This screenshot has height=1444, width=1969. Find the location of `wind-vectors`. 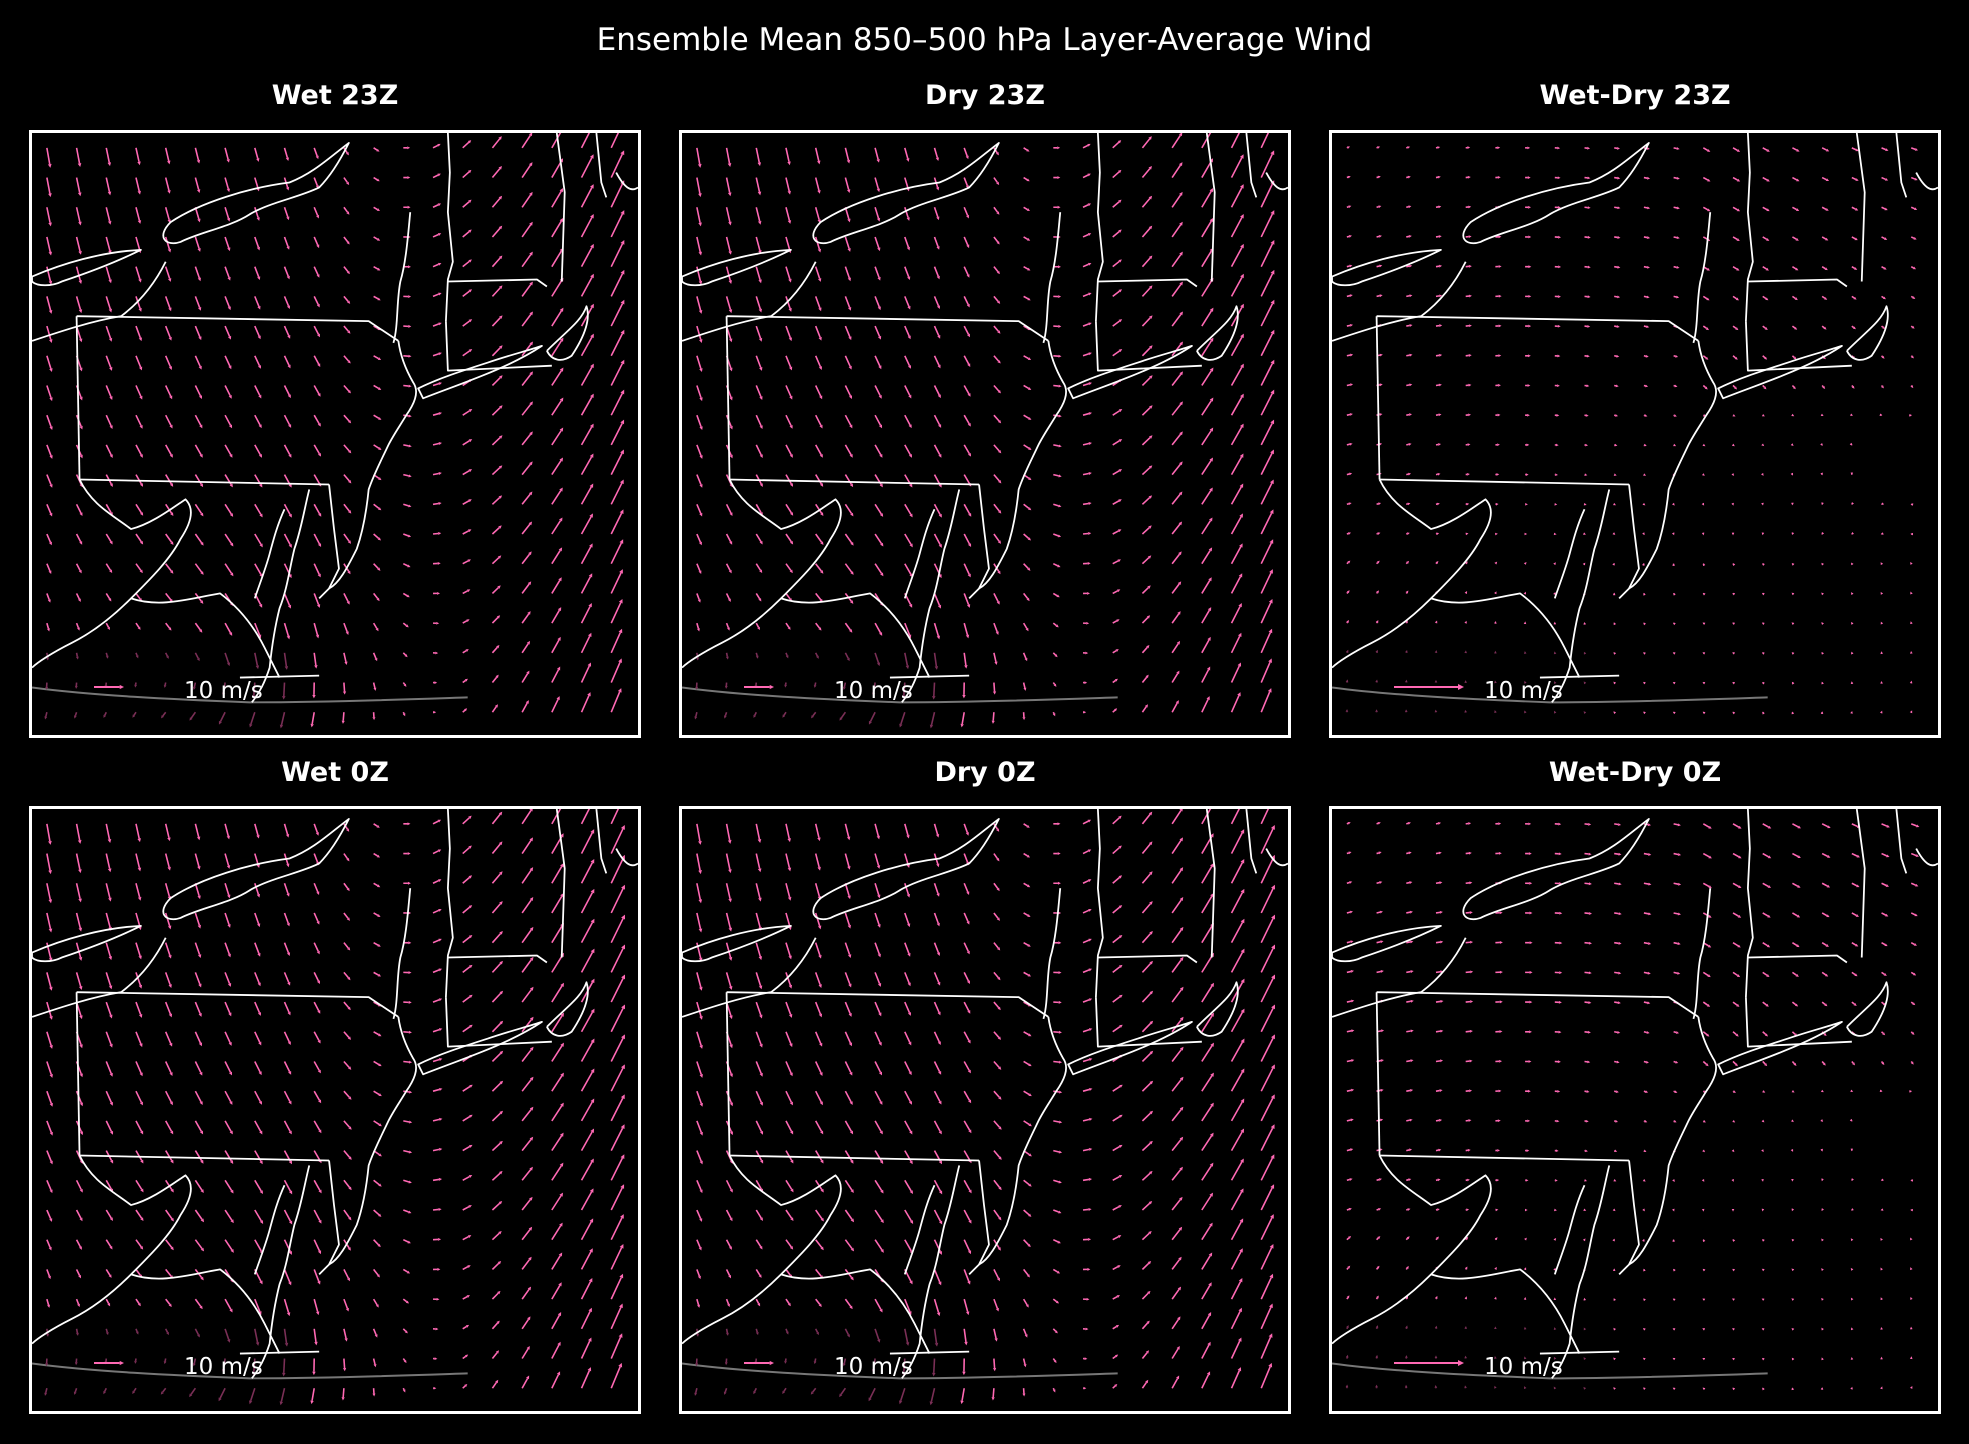

wind-vectors is located at coordinates (985, 1107).